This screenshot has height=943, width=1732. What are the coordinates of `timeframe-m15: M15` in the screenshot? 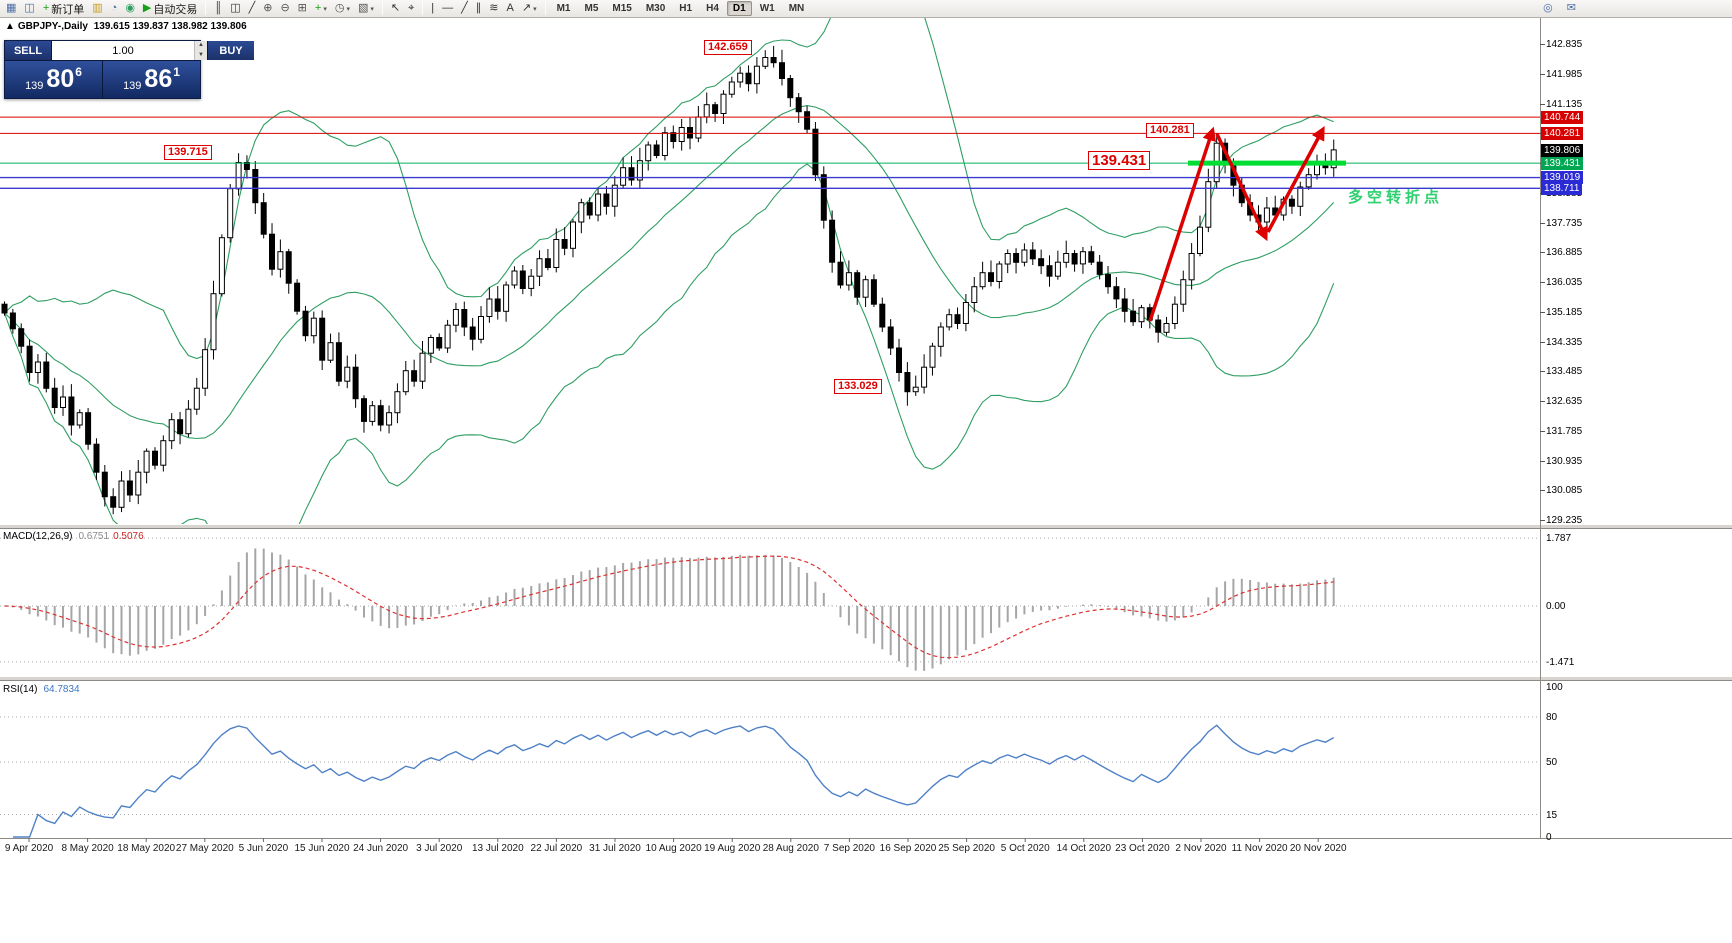 It's located at (621, 8).